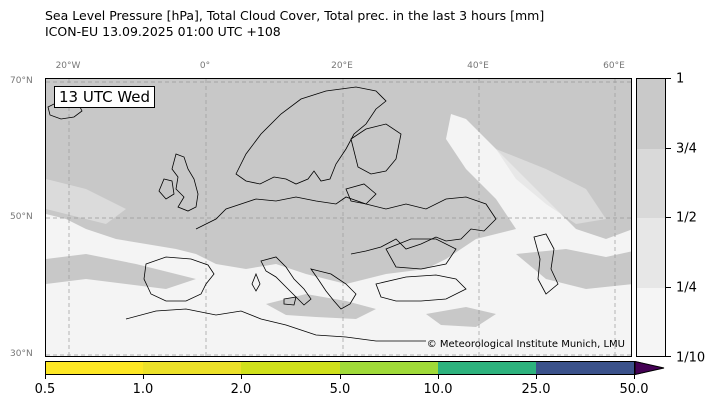  What do you see at coordinates (651, 114) in the screenshot?
I see `cc-segment-top` at bounding box center [651, 114].